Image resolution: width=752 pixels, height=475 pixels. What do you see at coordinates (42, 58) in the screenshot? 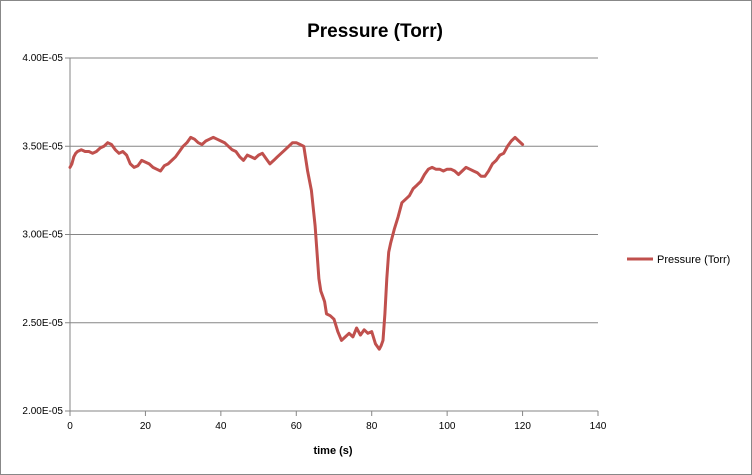
I see `y-tick-label: 4.00E-05` at bounding box center [42, 58].